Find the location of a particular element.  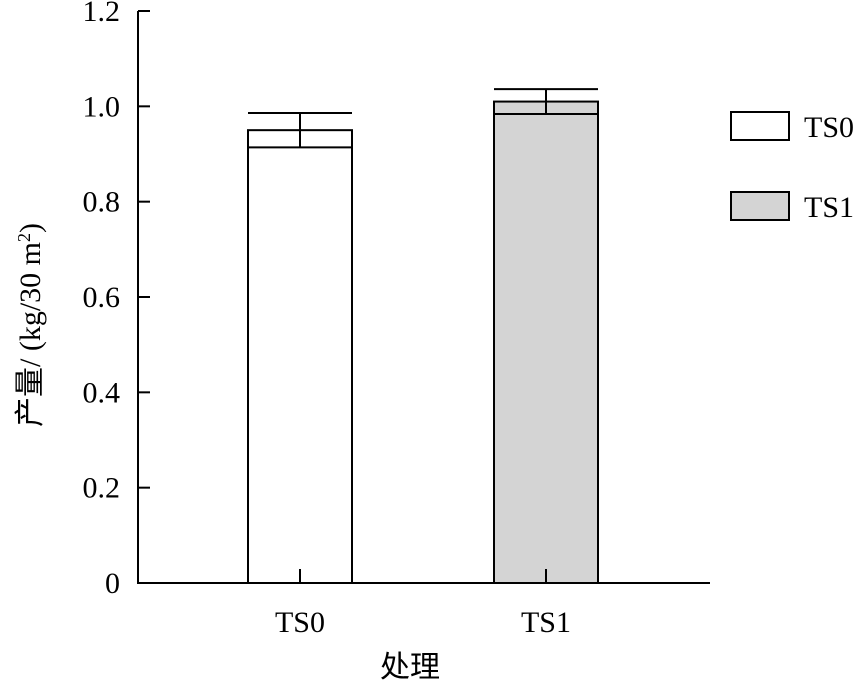

x-tick-label: TS1 is located at coordinates (546, 622).